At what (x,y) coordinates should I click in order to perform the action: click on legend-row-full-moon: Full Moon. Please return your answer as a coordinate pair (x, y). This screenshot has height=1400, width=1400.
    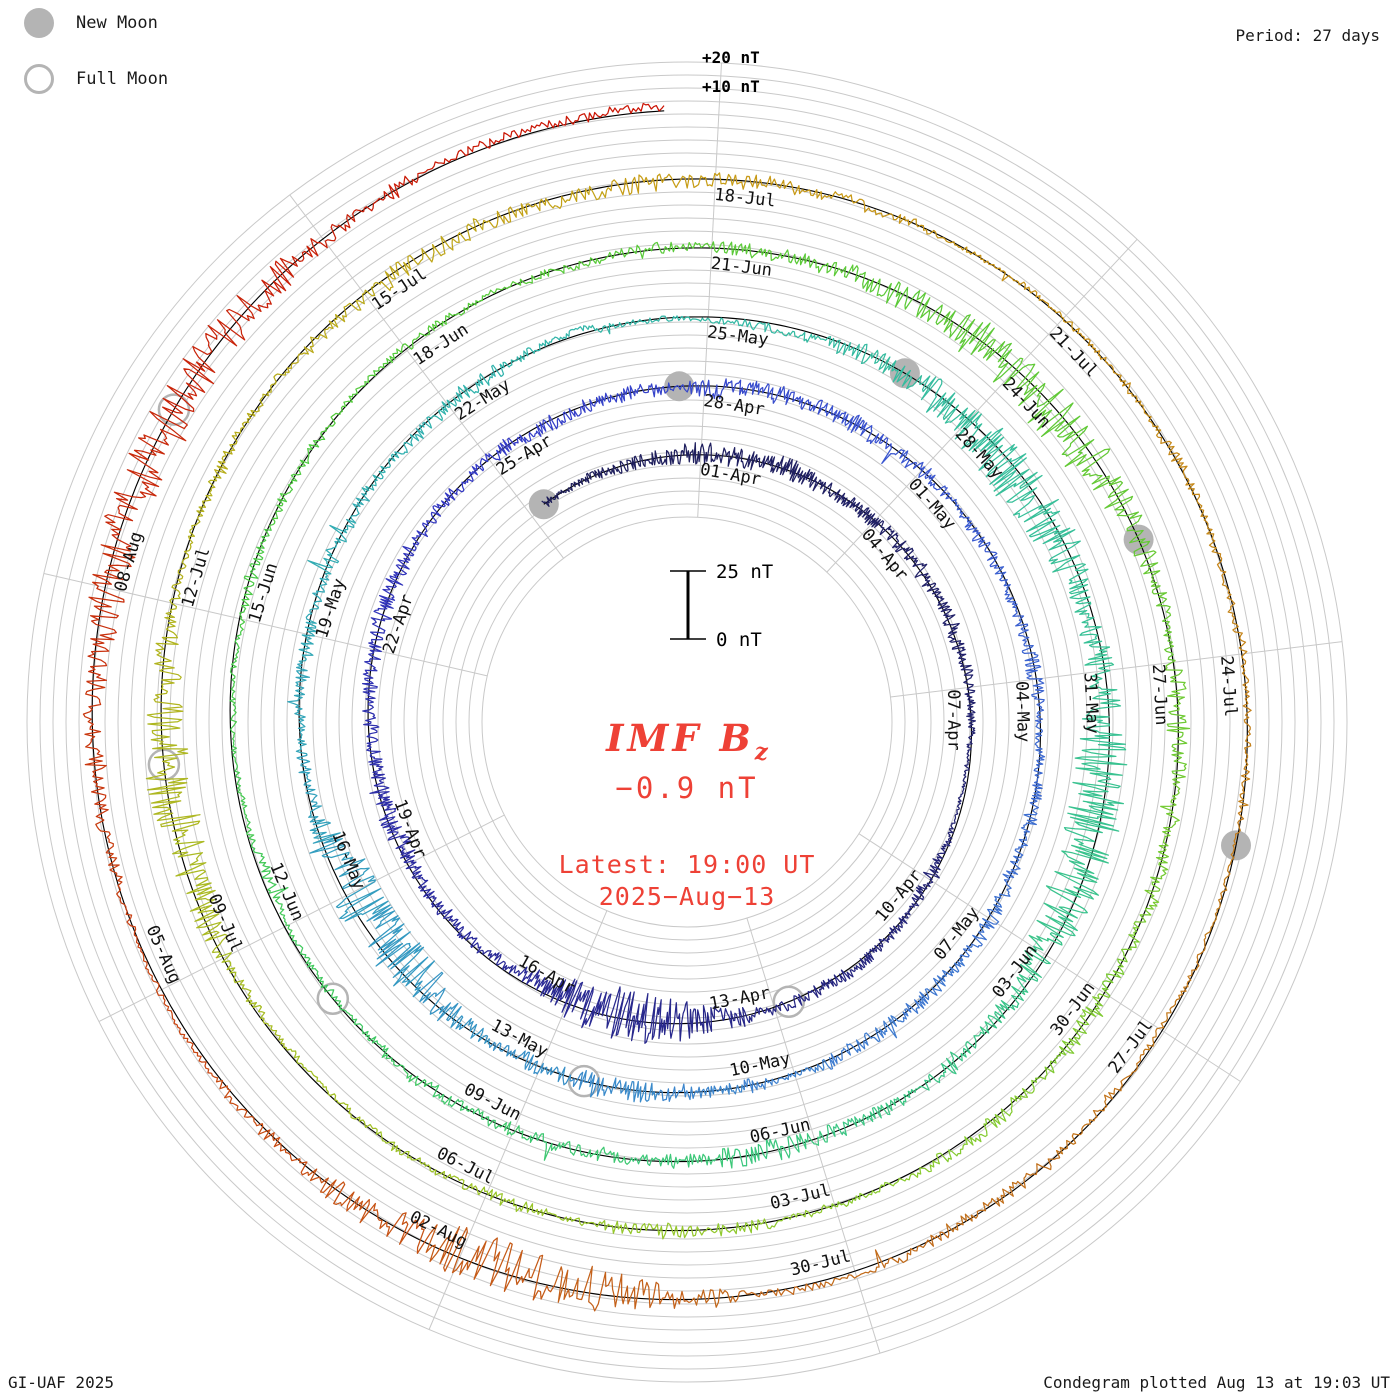
    Looking at the image, I should click on (96, 79).